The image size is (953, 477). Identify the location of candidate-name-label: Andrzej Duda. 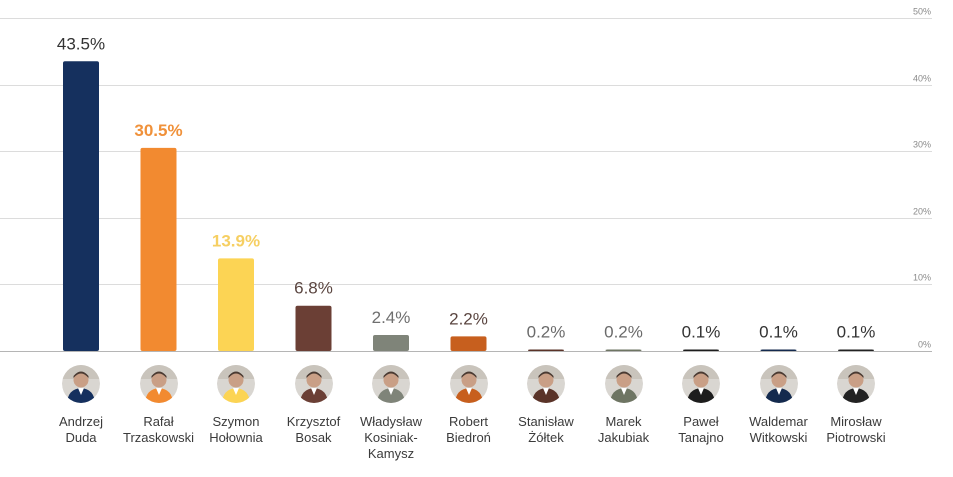
(81, 429).